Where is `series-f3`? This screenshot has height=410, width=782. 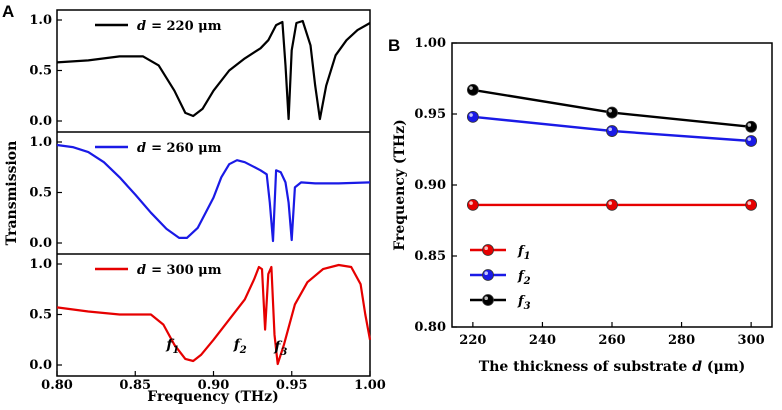
series-f3 is located at coordinates (612, 108).